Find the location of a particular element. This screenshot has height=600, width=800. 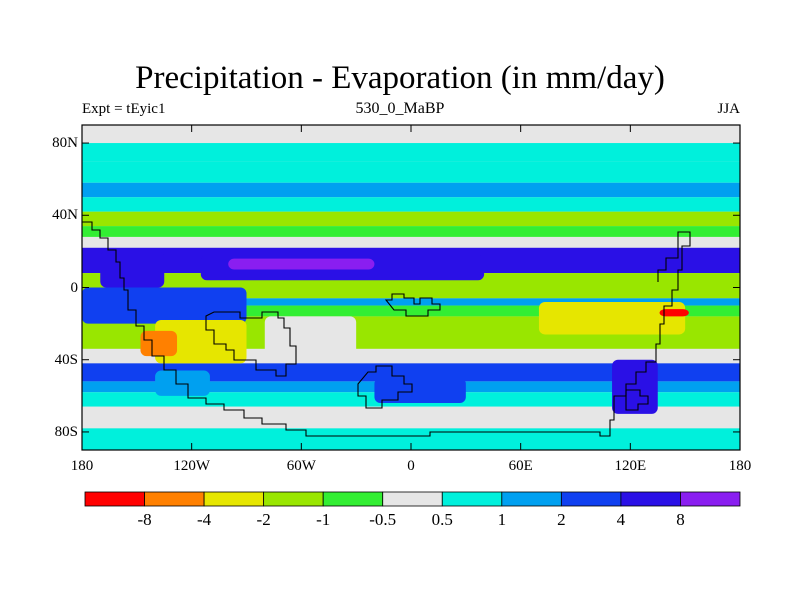

colorbar-label: 0.5 is located at coordinates (442, 519).